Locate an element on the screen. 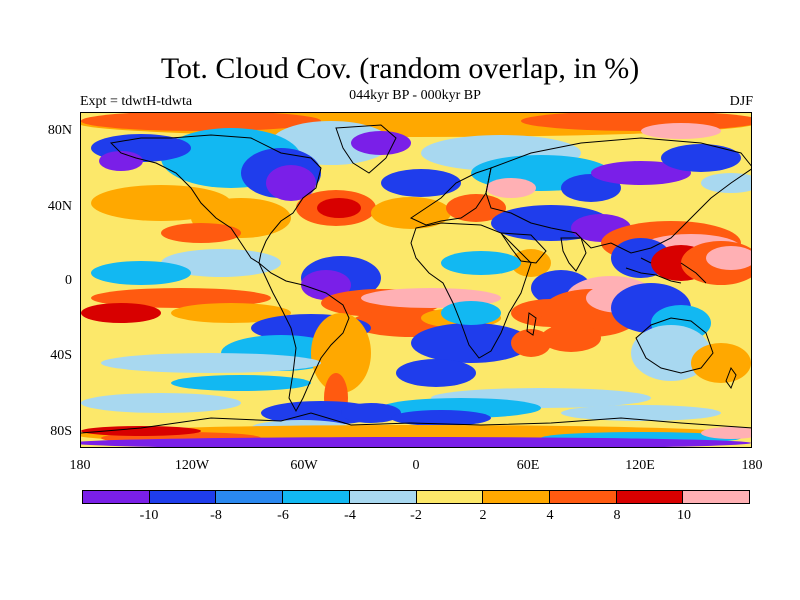  colorbar-label: 8 is located at coordinates (617, 515).